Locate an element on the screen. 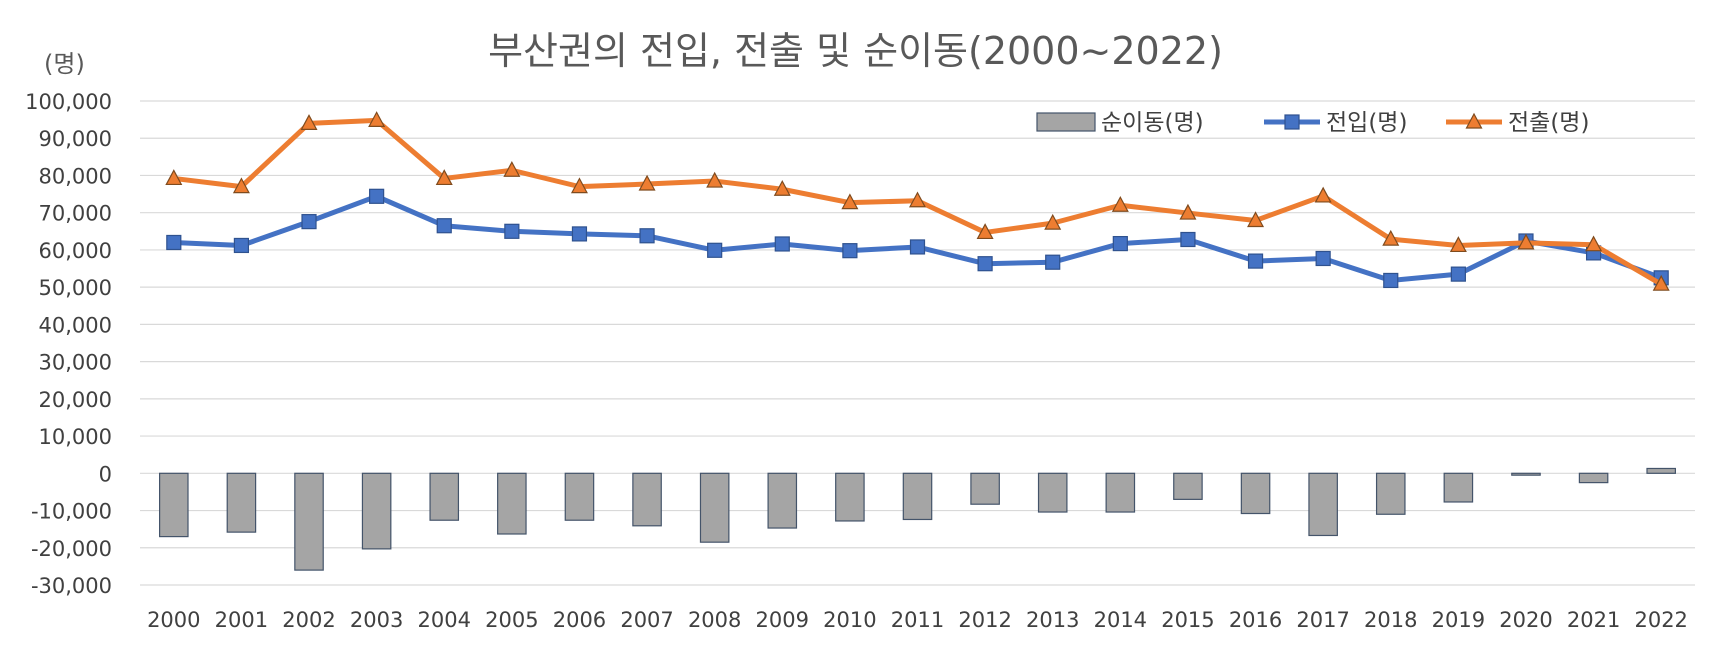  x-tick-label: 2021 is located at coordinates (1593, 620).